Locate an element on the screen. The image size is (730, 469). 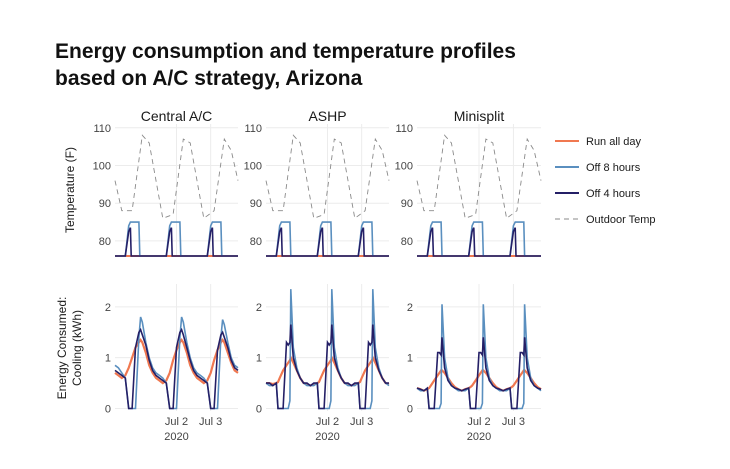
xtick-label-c0-jul-2: Jul 2 is located at coordinates (176, 422).